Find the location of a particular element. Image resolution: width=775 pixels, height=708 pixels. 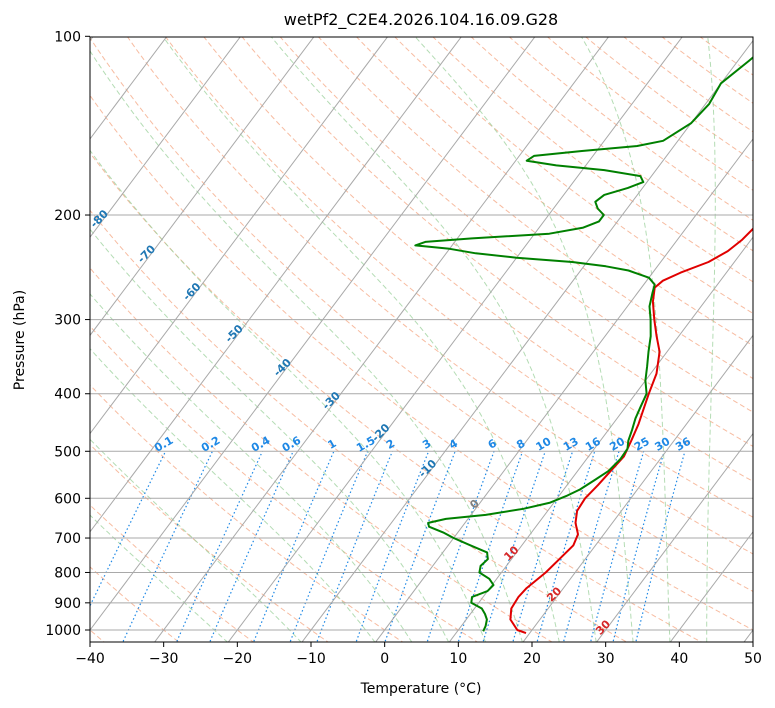

mixing-ratio-label: 2 is located at coordinates (390, 444).